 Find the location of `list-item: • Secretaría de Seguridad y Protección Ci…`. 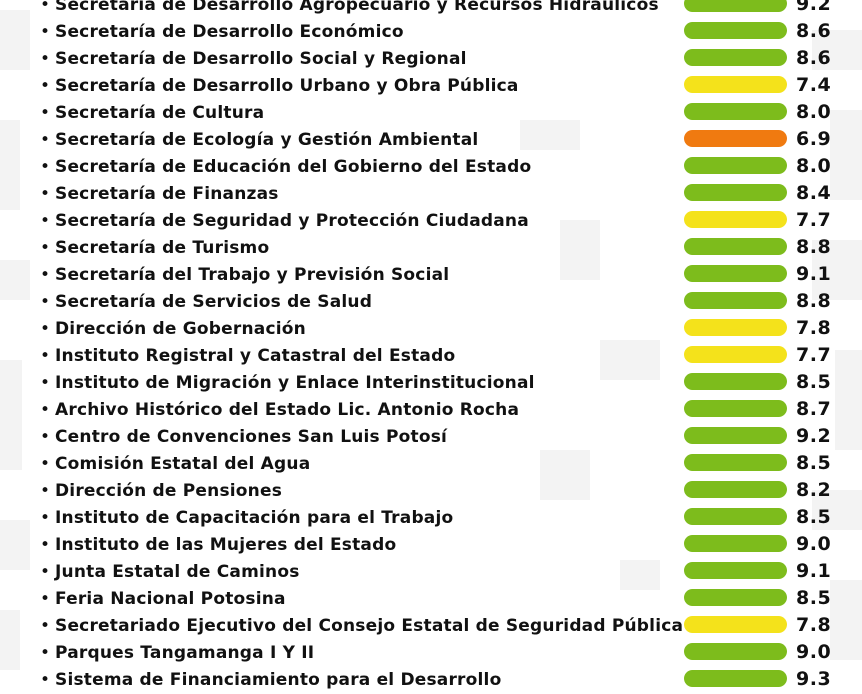

list-item: • Secretaría de Seguridad y Protección Ci… is located at coordinates (431, 221).